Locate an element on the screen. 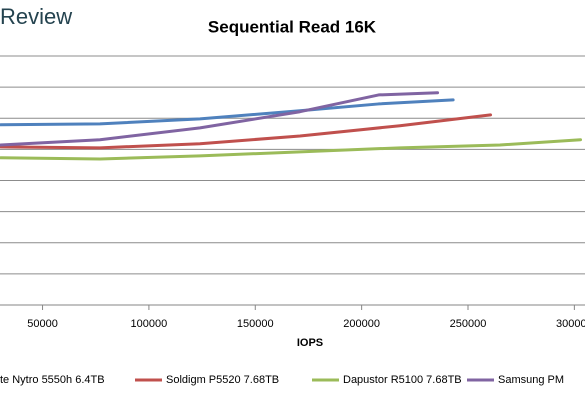 This screenshot has width=585, height=401. x-tick-label: 100000 is located at coordinates (149, 324).